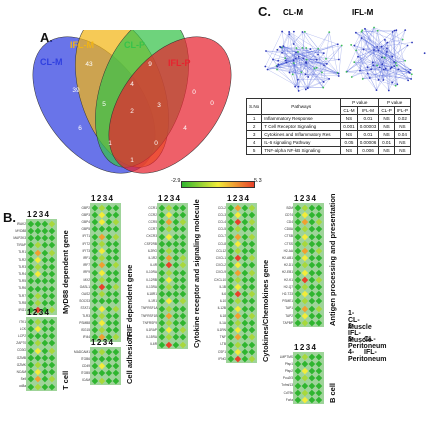 Image resolution: width=438 pixels, height=427 pixels. I want to click on gene-label: IRAK2, so click(21, 223).